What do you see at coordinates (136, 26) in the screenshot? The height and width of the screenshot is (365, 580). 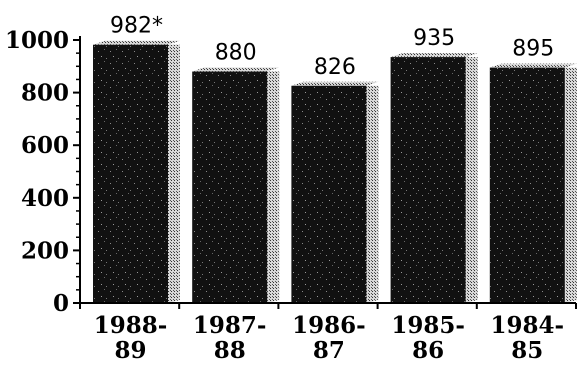 I see `data-label: 982*` at bounding box center [136, 26].